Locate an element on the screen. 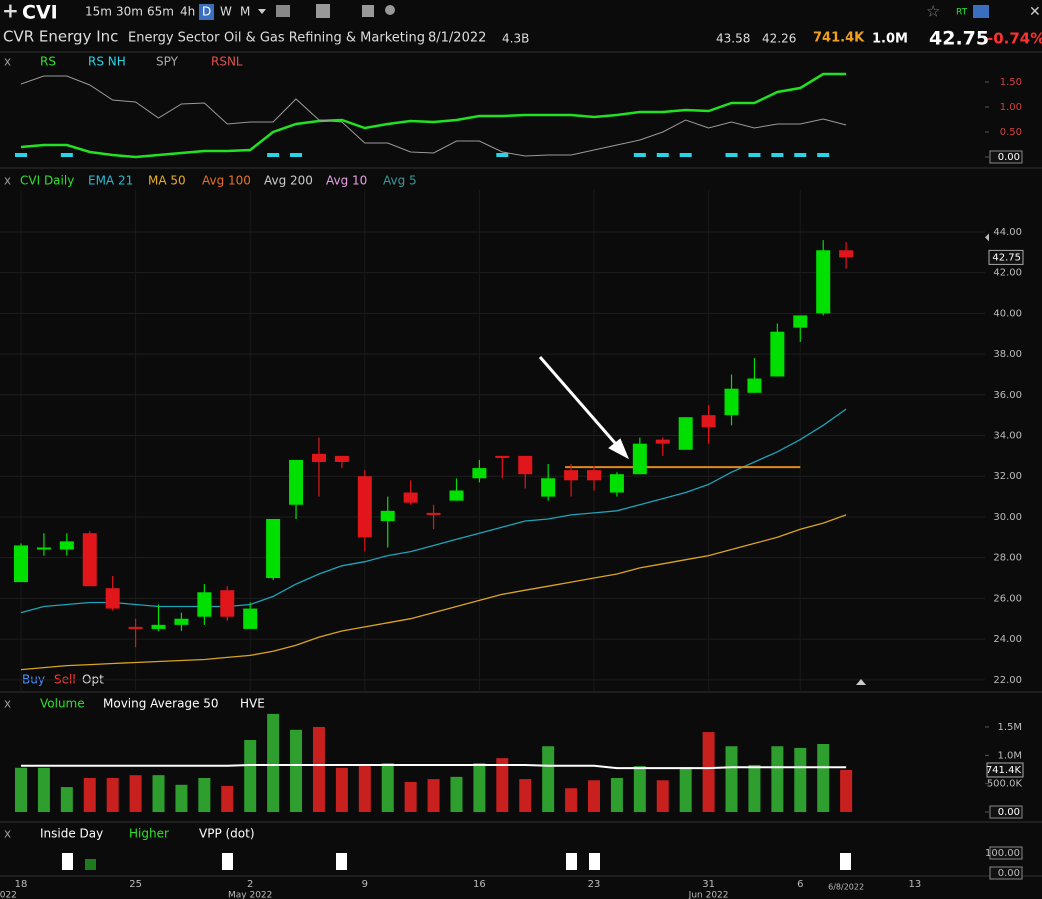 This screenshot has width=1042, height=899. y-tick-label: 0.00 is located at coordinates (1009, 873).